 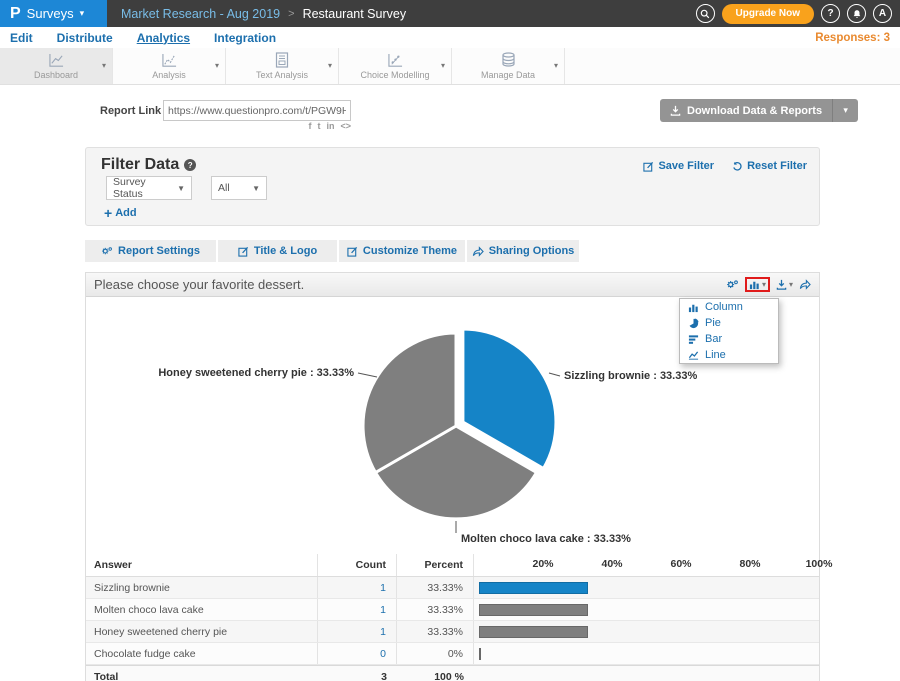 I want to click on toolbar-label: Manage Data, so click(x=508, y=75).